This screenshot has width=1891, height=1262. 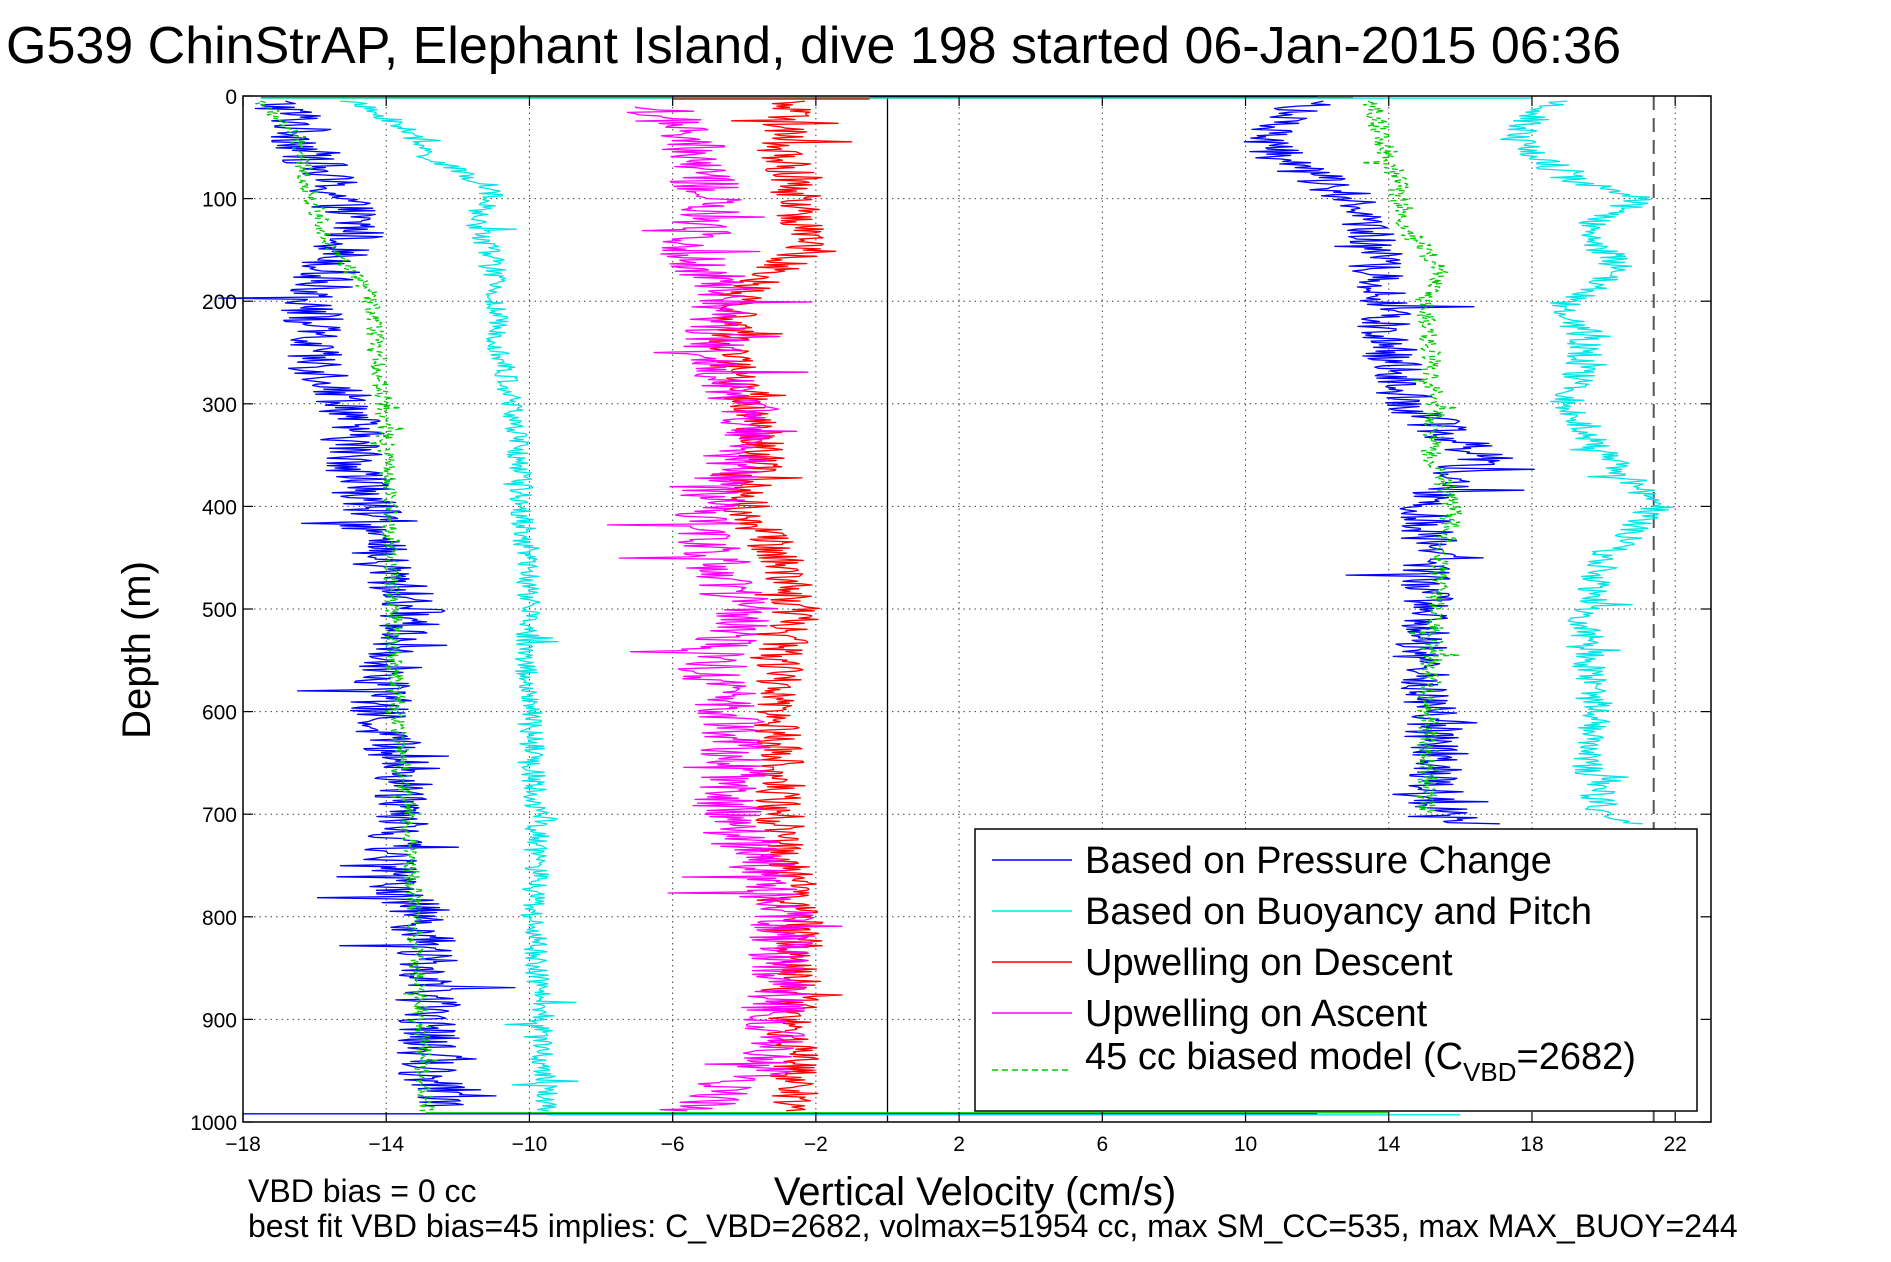 I want to click on series-pressure_descent, so click(x=367, y=603).